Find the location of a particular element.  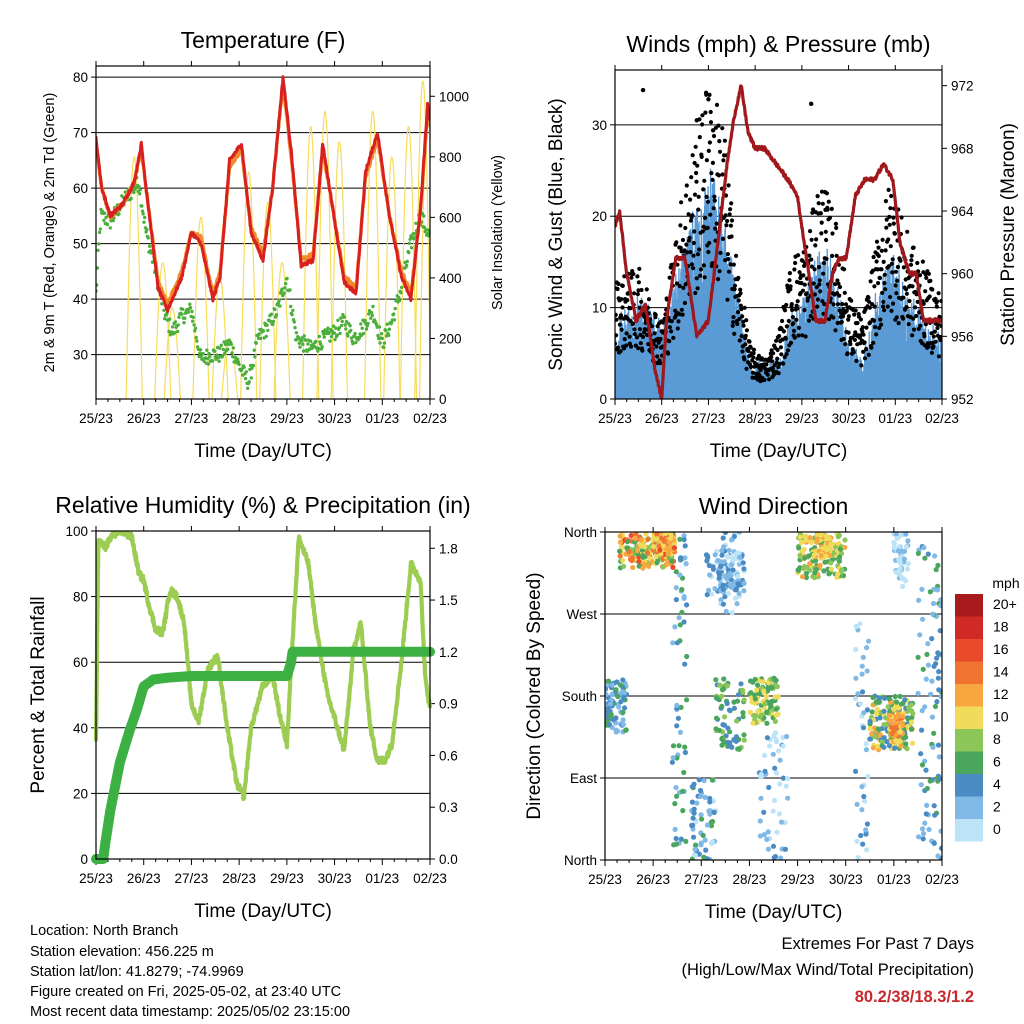

x-tick-label: 26/23 is located at coordinates (662, 418).